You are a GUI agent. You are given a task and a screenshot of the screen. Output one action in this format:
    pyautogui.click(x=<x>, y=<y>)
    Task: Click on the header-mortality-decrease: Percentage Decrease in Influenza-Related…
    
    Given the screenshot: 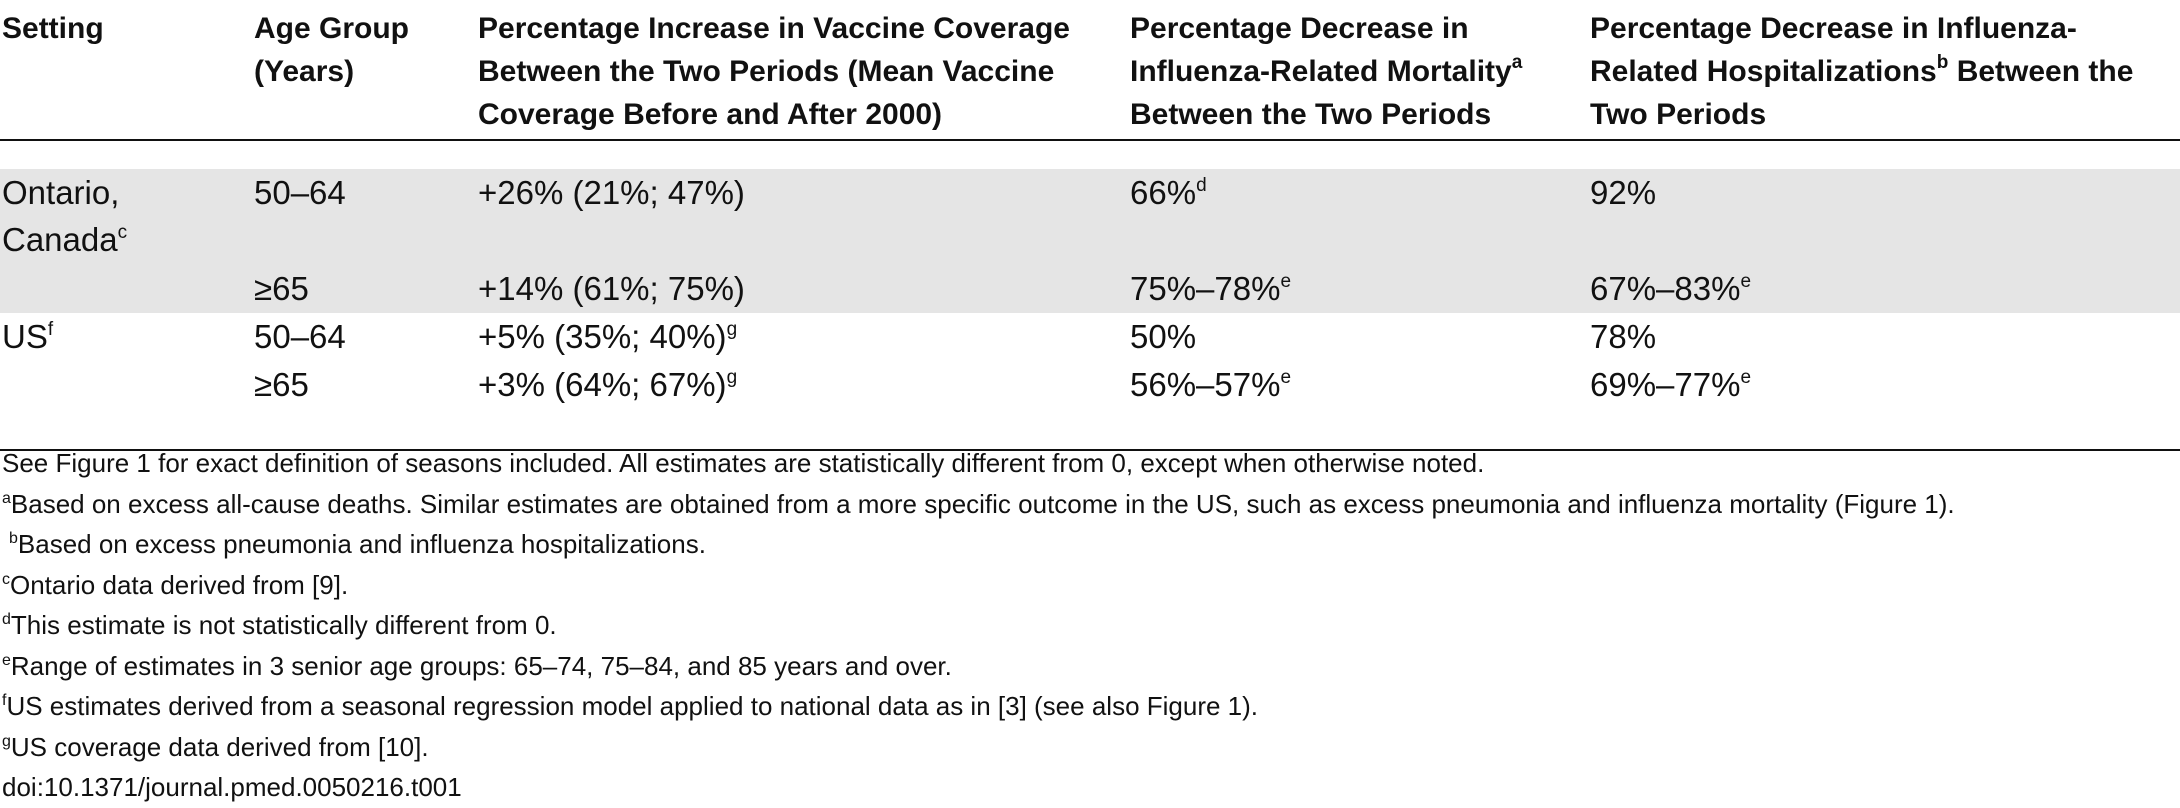 What is the action you would take?
    pyautogui.click(x=1358, y=70)
    